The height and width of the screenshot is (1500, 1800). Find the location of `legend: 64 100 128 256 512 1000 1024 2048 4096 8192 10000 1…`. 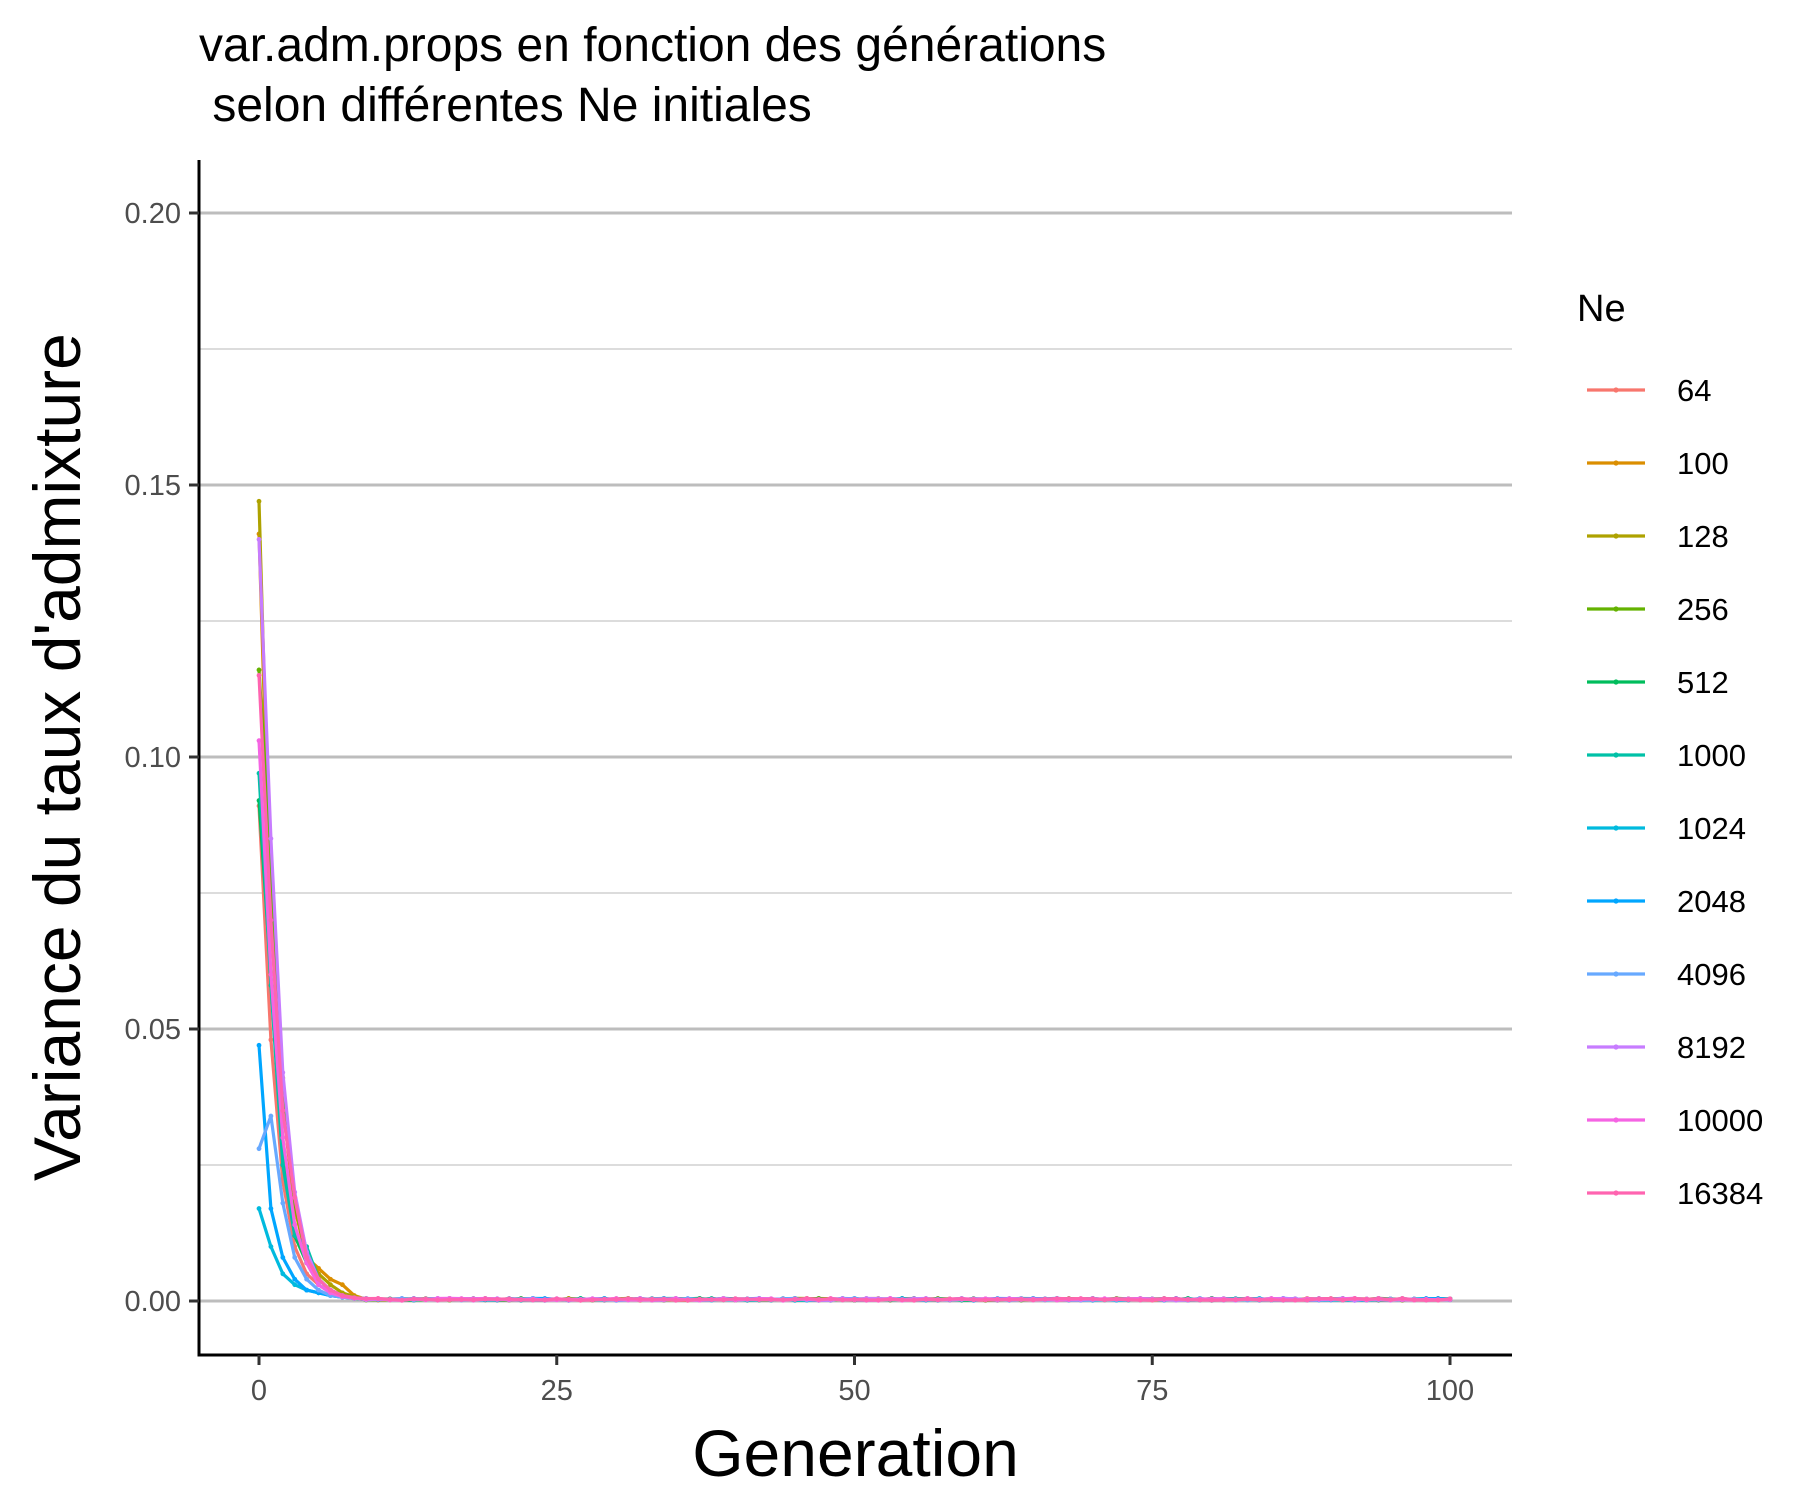

legend: 64 100 128 256 512 1000 1024 2048 4096 8192 10000 1… is located at coordinates (1675, 792).